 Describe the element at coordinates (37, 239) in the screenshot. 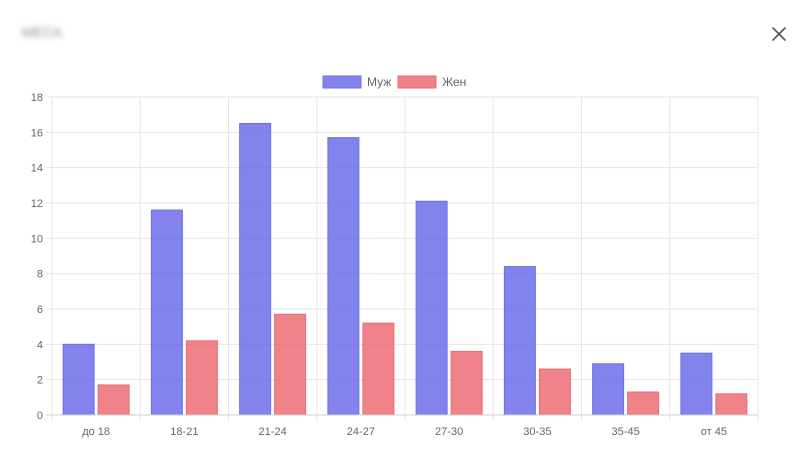

I see `y-tick-label: 10` at that location.